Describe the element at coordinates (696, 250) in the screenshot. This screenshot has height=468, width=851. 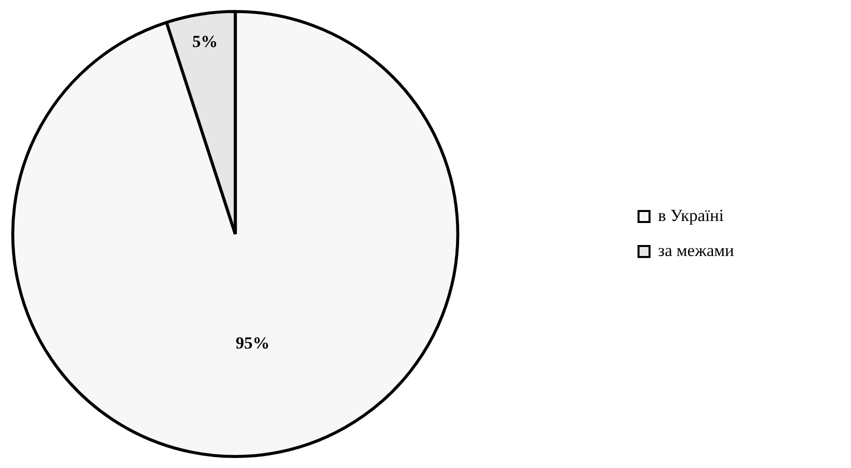
I see `legend-label: за межами` at that location.